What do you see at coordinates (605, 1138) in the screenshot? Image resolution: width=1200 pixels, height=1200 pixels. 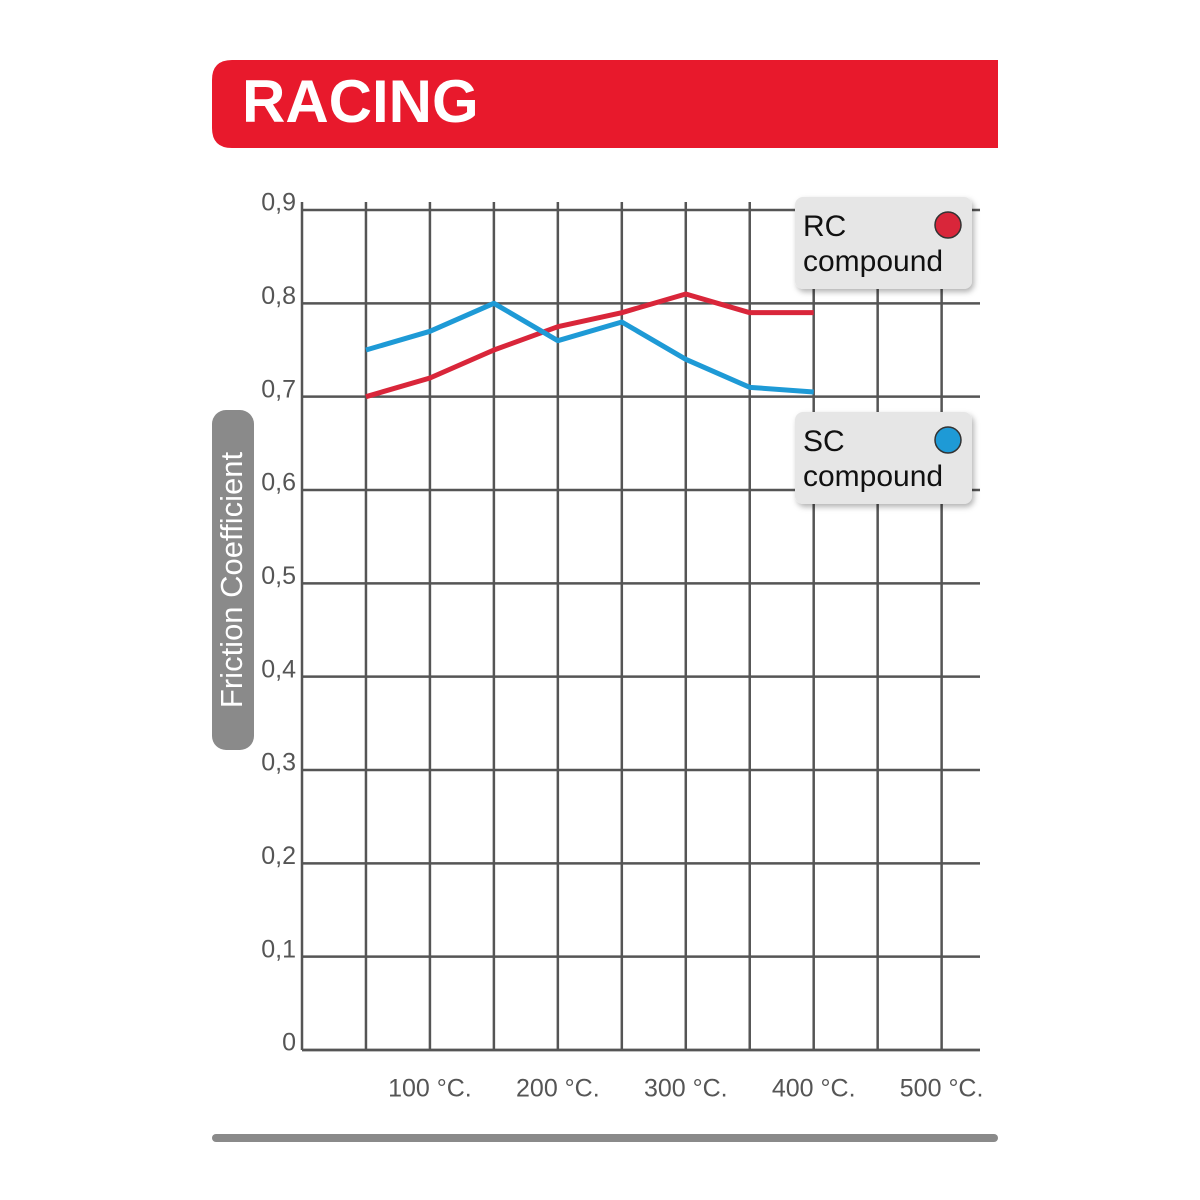 I see `bottom-rule` at bounding box center [605, 1138].